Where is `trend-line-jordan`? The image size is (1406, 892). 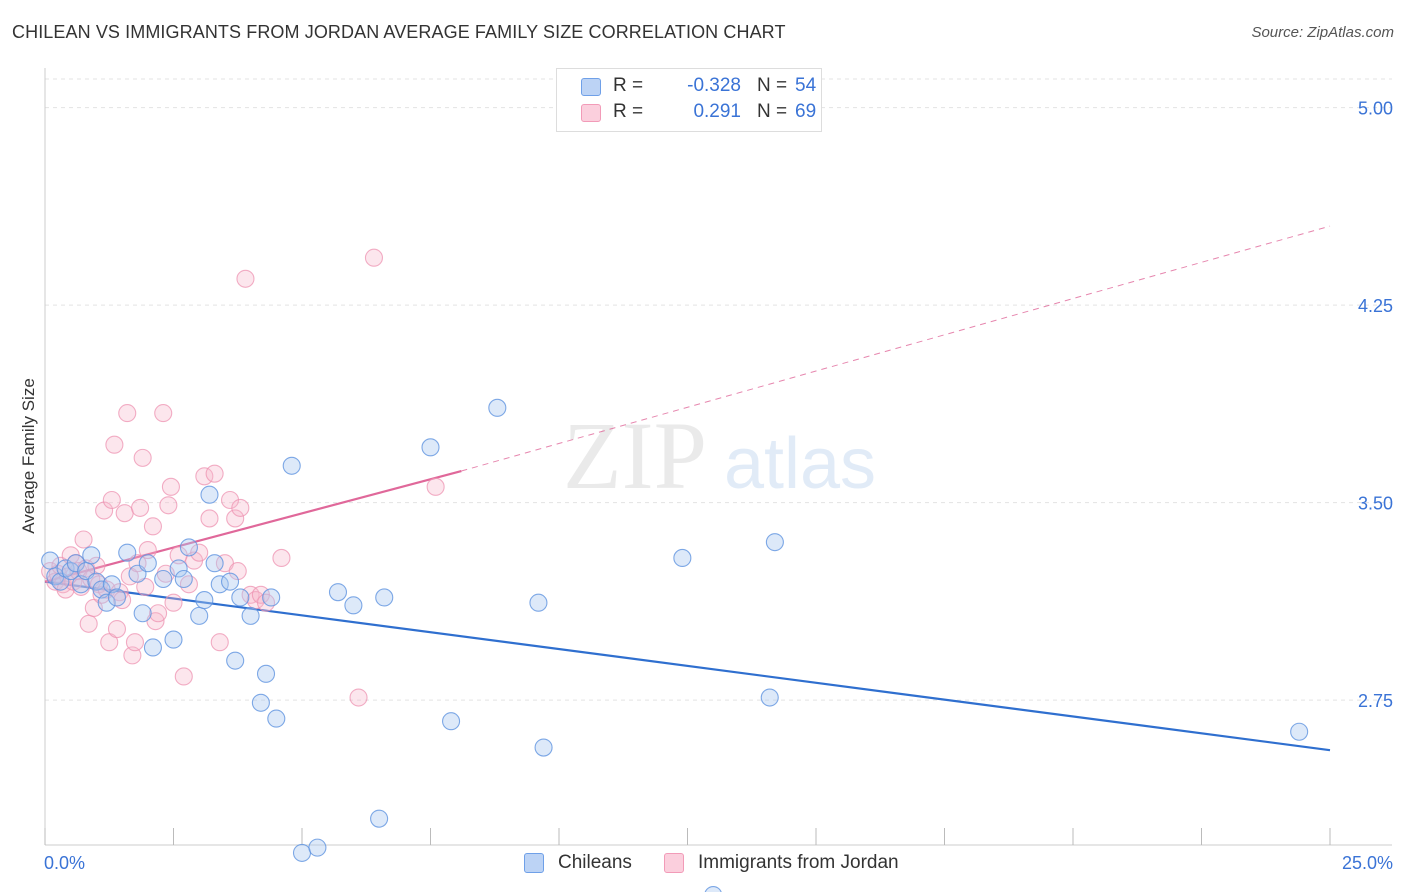 trend-line-jordan is located at coordinates (253, 526).